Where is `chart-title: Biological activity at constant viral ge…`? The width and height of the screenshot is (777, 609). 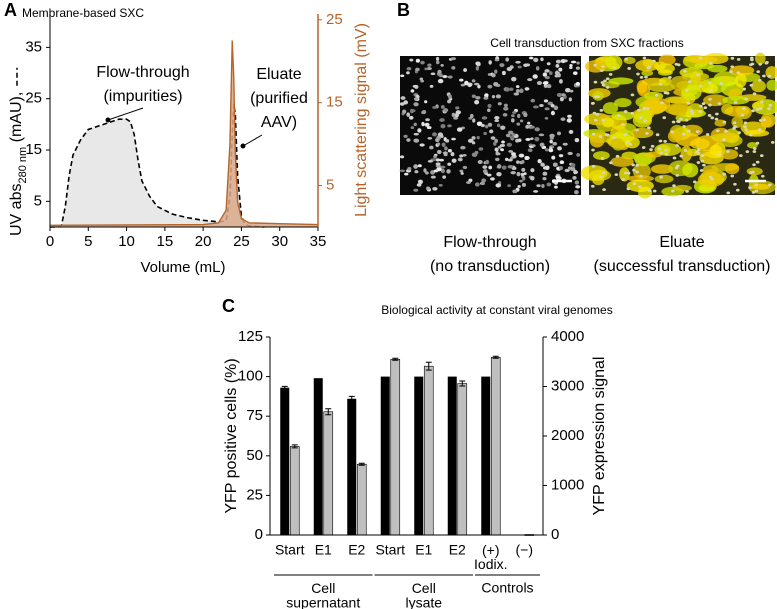 chart-title: Biological activity at constant viral ge… is located at coordinates (496, 310).